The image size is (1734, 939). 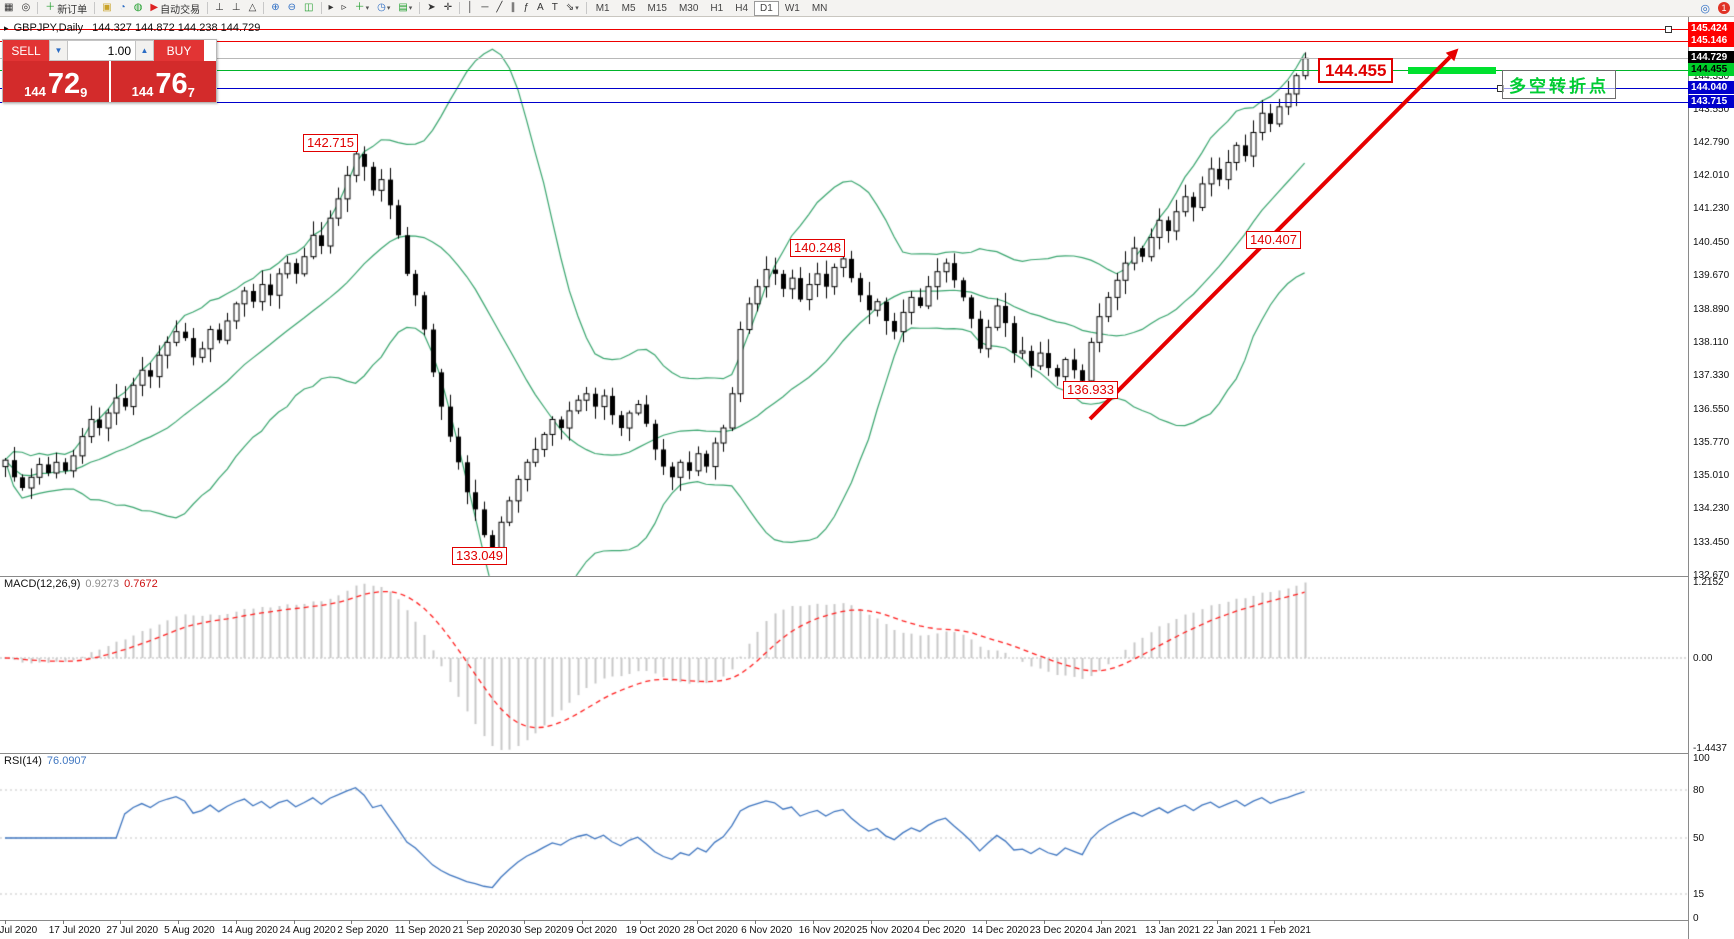 I want to click on price-annotation-142.715: 142.715, so click(x=330, y=143).